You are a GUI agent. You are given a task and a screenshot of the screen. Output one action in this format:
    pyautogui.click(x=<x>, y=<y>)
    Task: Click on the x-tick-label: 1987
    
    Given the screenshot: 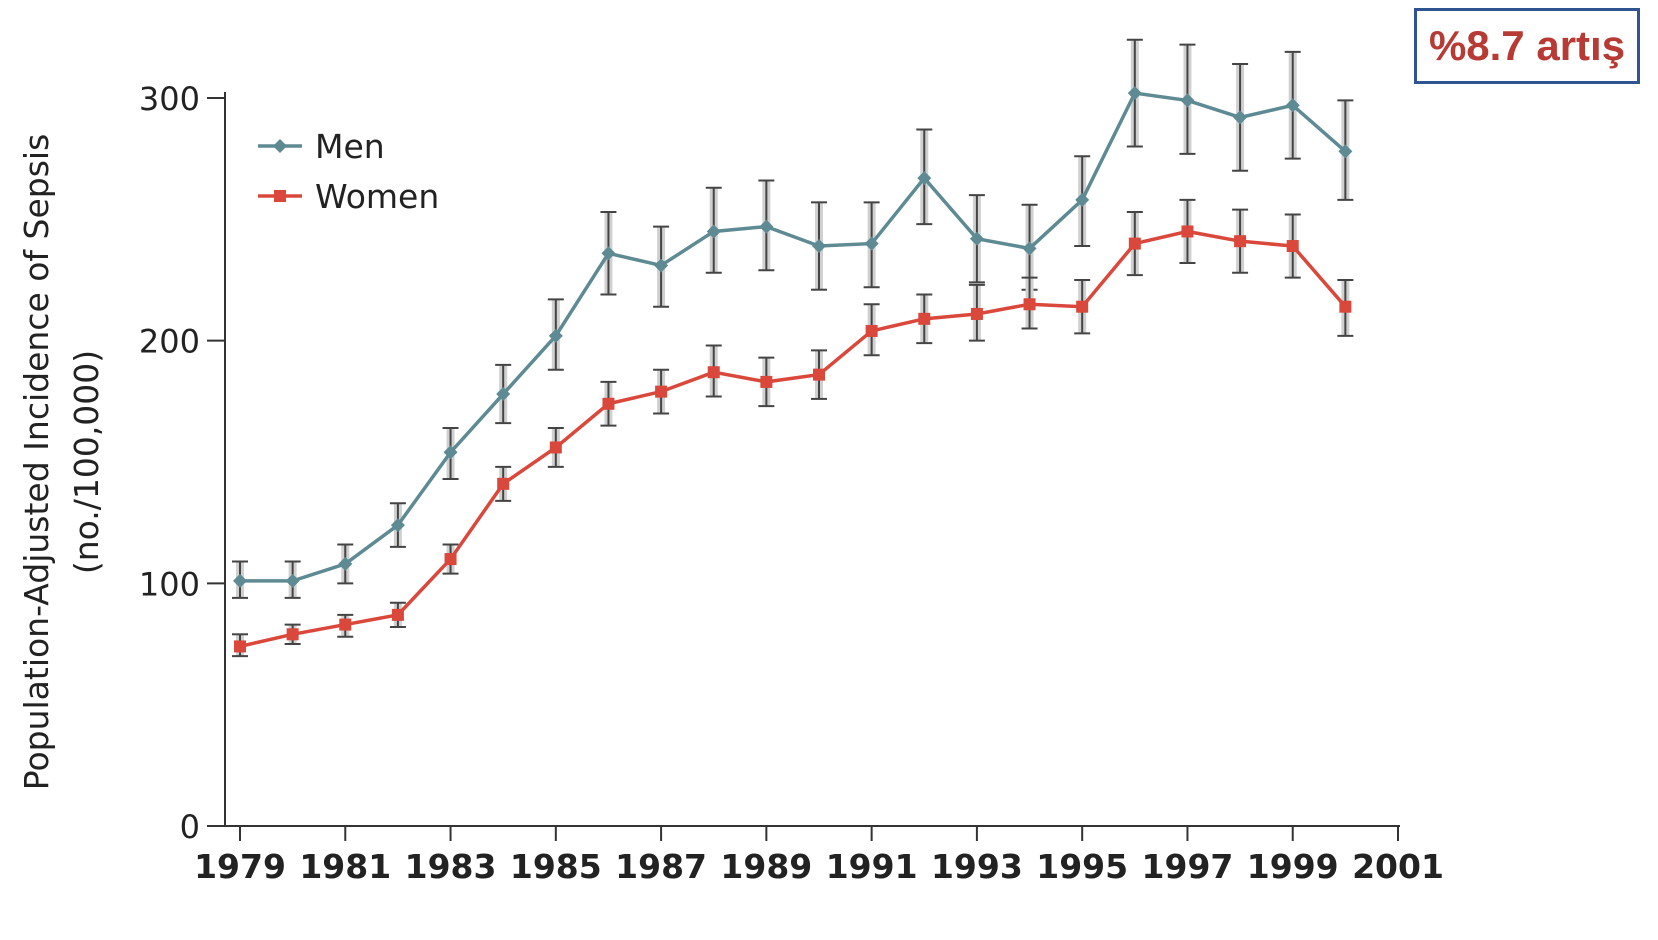 What is the action you would take?
    pyautogui.click(x=661, y=866)
    